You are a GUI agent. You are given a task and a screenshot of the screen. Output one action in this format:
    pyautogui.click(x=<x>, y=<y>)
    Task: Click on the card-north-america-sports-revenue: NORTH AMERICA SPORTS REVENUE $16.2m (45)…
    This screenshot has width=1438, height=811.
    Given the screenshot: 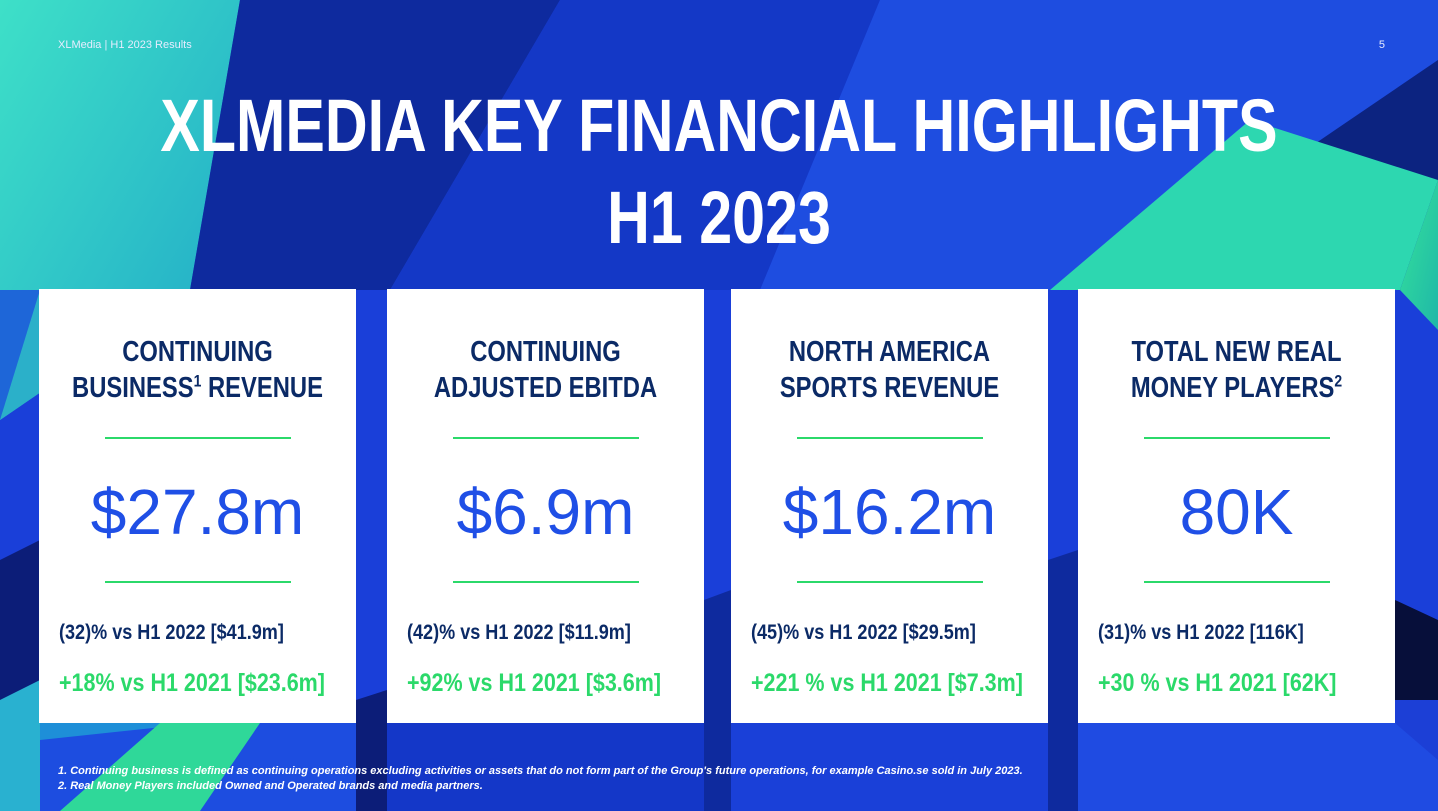 What is the action you would take?
    pyautogui.click(x=889, y=506)
    